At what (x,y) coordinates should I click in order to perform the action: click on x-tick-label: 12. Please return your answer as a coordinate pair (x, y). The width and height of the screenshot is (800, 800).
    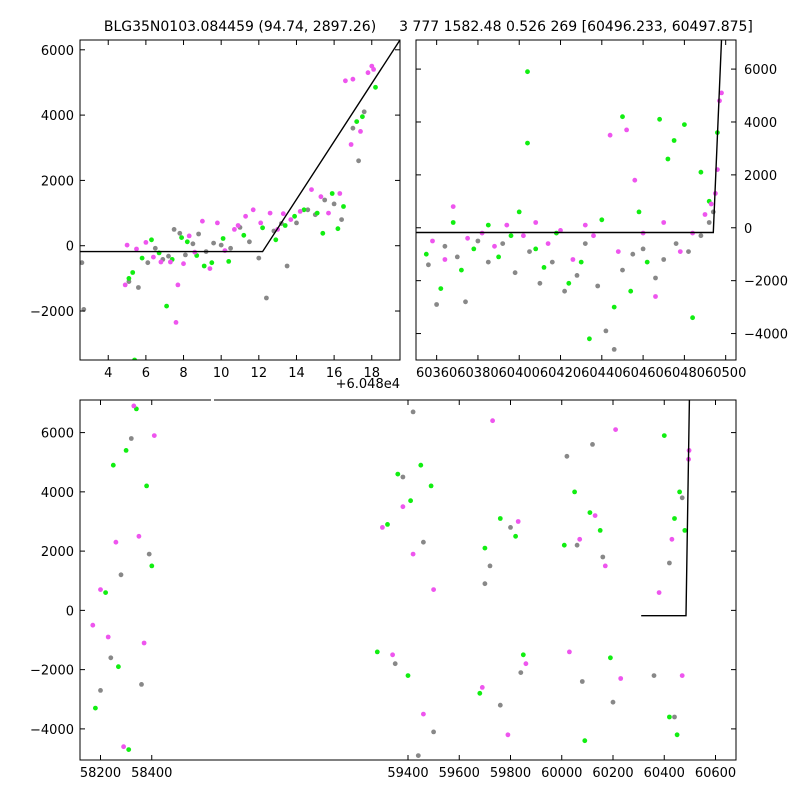
    Looking at the image, I should click on (259, 373).